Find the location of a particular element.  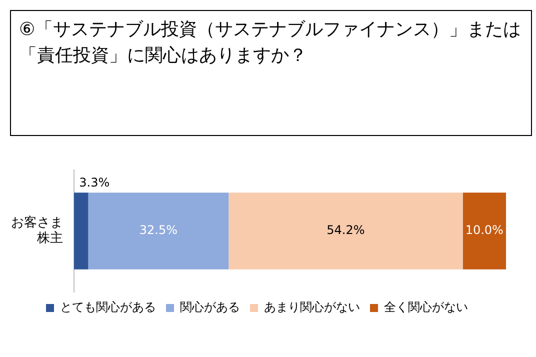

legend-label: 全く関心がない is located at coordinates (426, 307).